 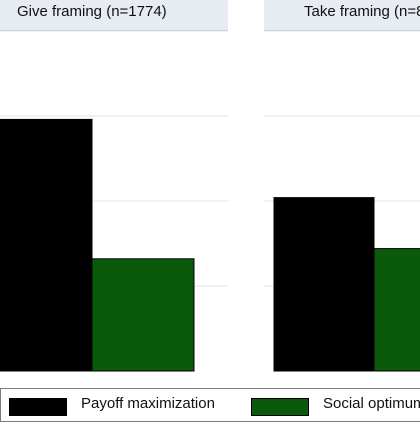 What do you see at coordinates (280, 407) in the screenshot?
I see `legend-swatch-social` at bounding box center [280, 407].